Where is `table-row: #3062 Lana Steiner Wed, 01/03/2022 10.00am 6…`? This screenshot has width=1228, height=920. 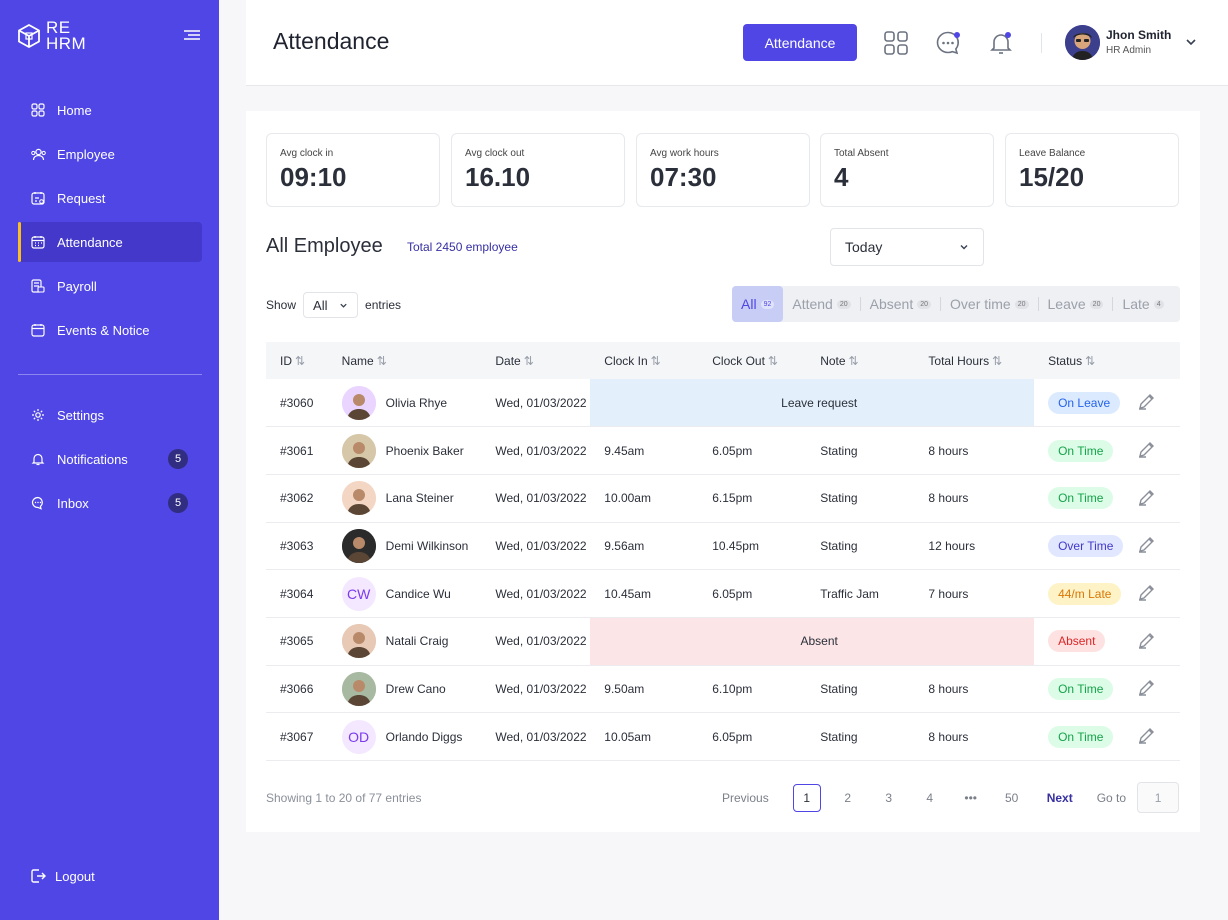
table-row: #3062 Lana Steiner Wed, 01/03/2022 10.00am 6… is located at coordinates (723, 498).